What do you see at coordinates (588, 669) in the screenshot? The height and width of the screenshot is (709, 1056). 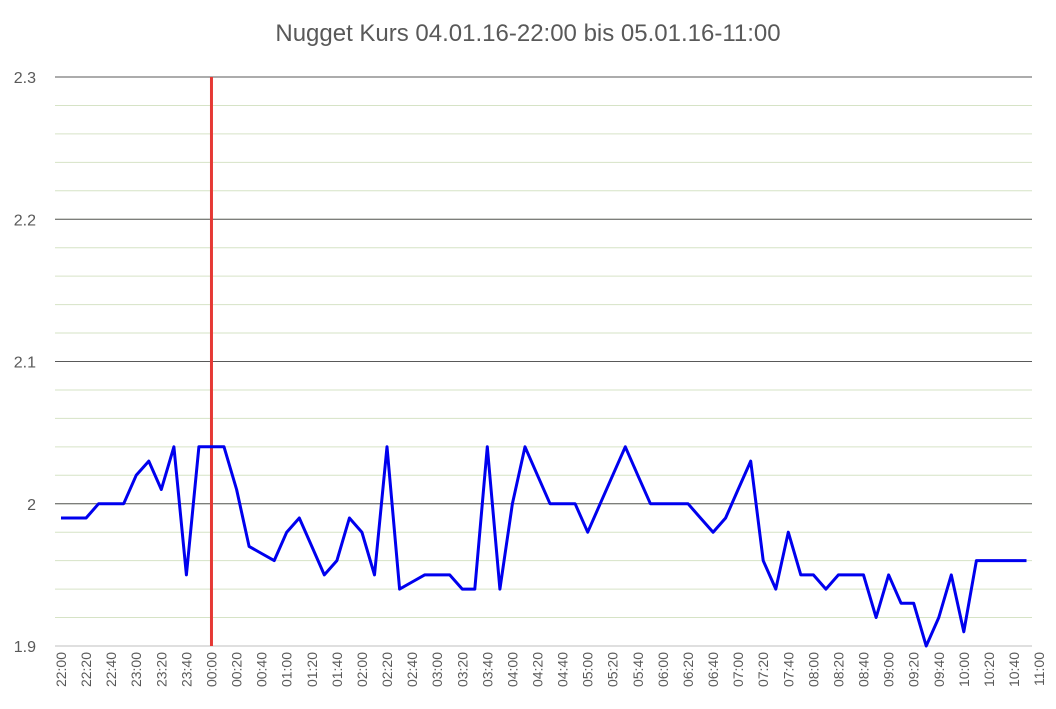 I see `x-tick-label: 05:00` at bounding box center [588, 669].